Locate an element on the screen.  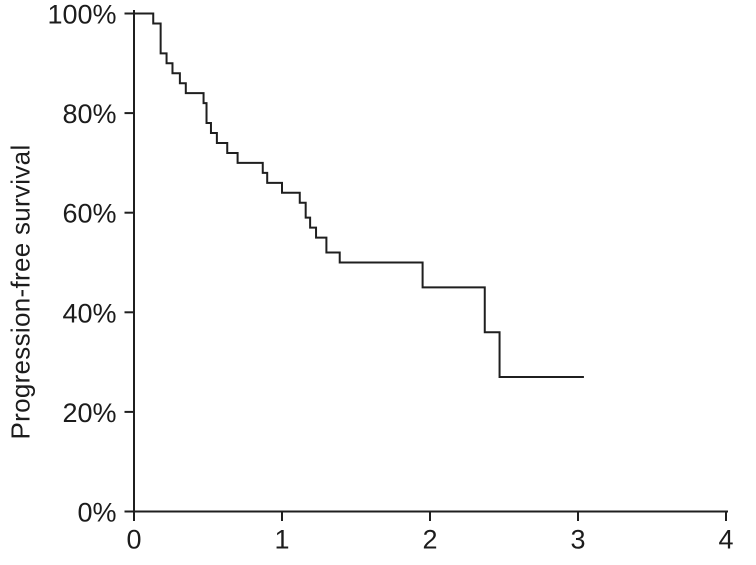
x-tick-label: 2 is located at coordinates (429, 540).